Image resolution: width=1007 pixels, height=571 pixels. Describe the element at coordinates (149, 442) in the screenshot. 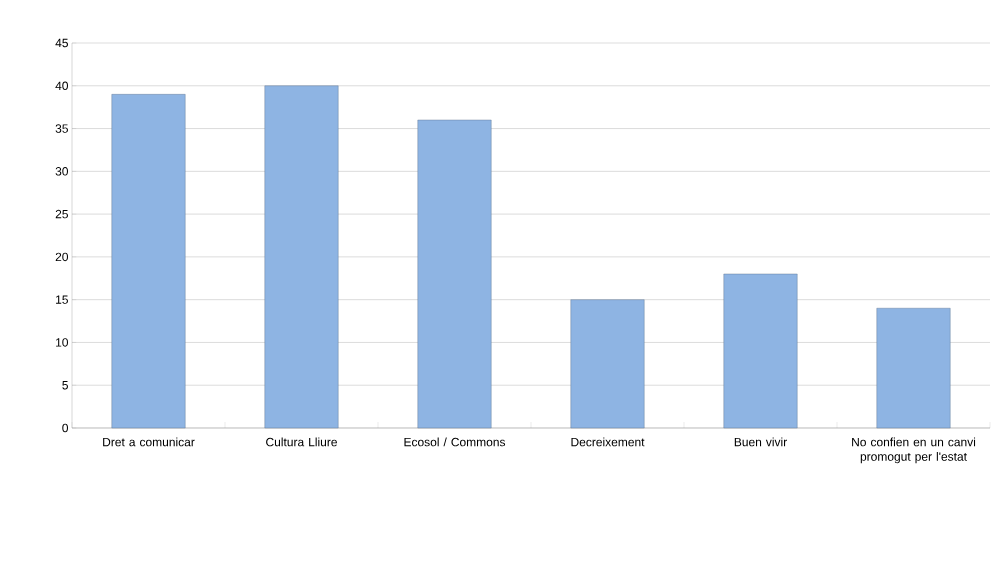

I see `x-tick-label: Dret a comunicar` at that location.